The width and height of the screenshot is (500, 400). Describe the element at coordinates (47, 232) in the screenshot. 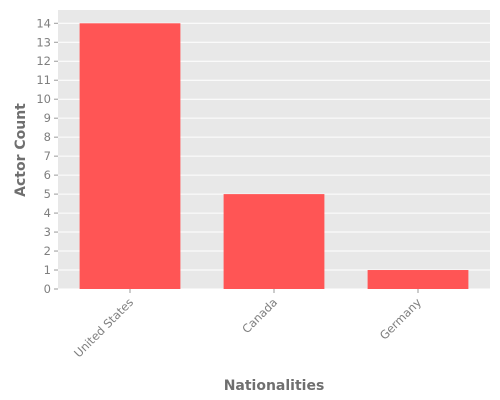

I see `y-tick-label: 3` at that location.